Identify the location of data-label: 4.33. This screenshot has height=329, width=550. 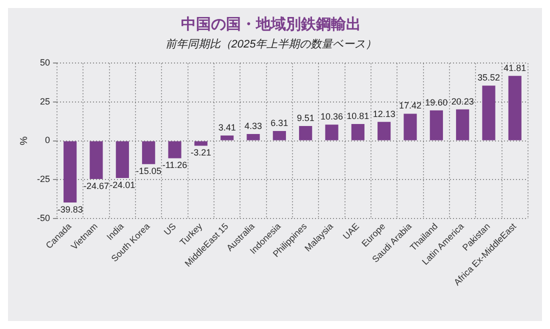
(253, 126).